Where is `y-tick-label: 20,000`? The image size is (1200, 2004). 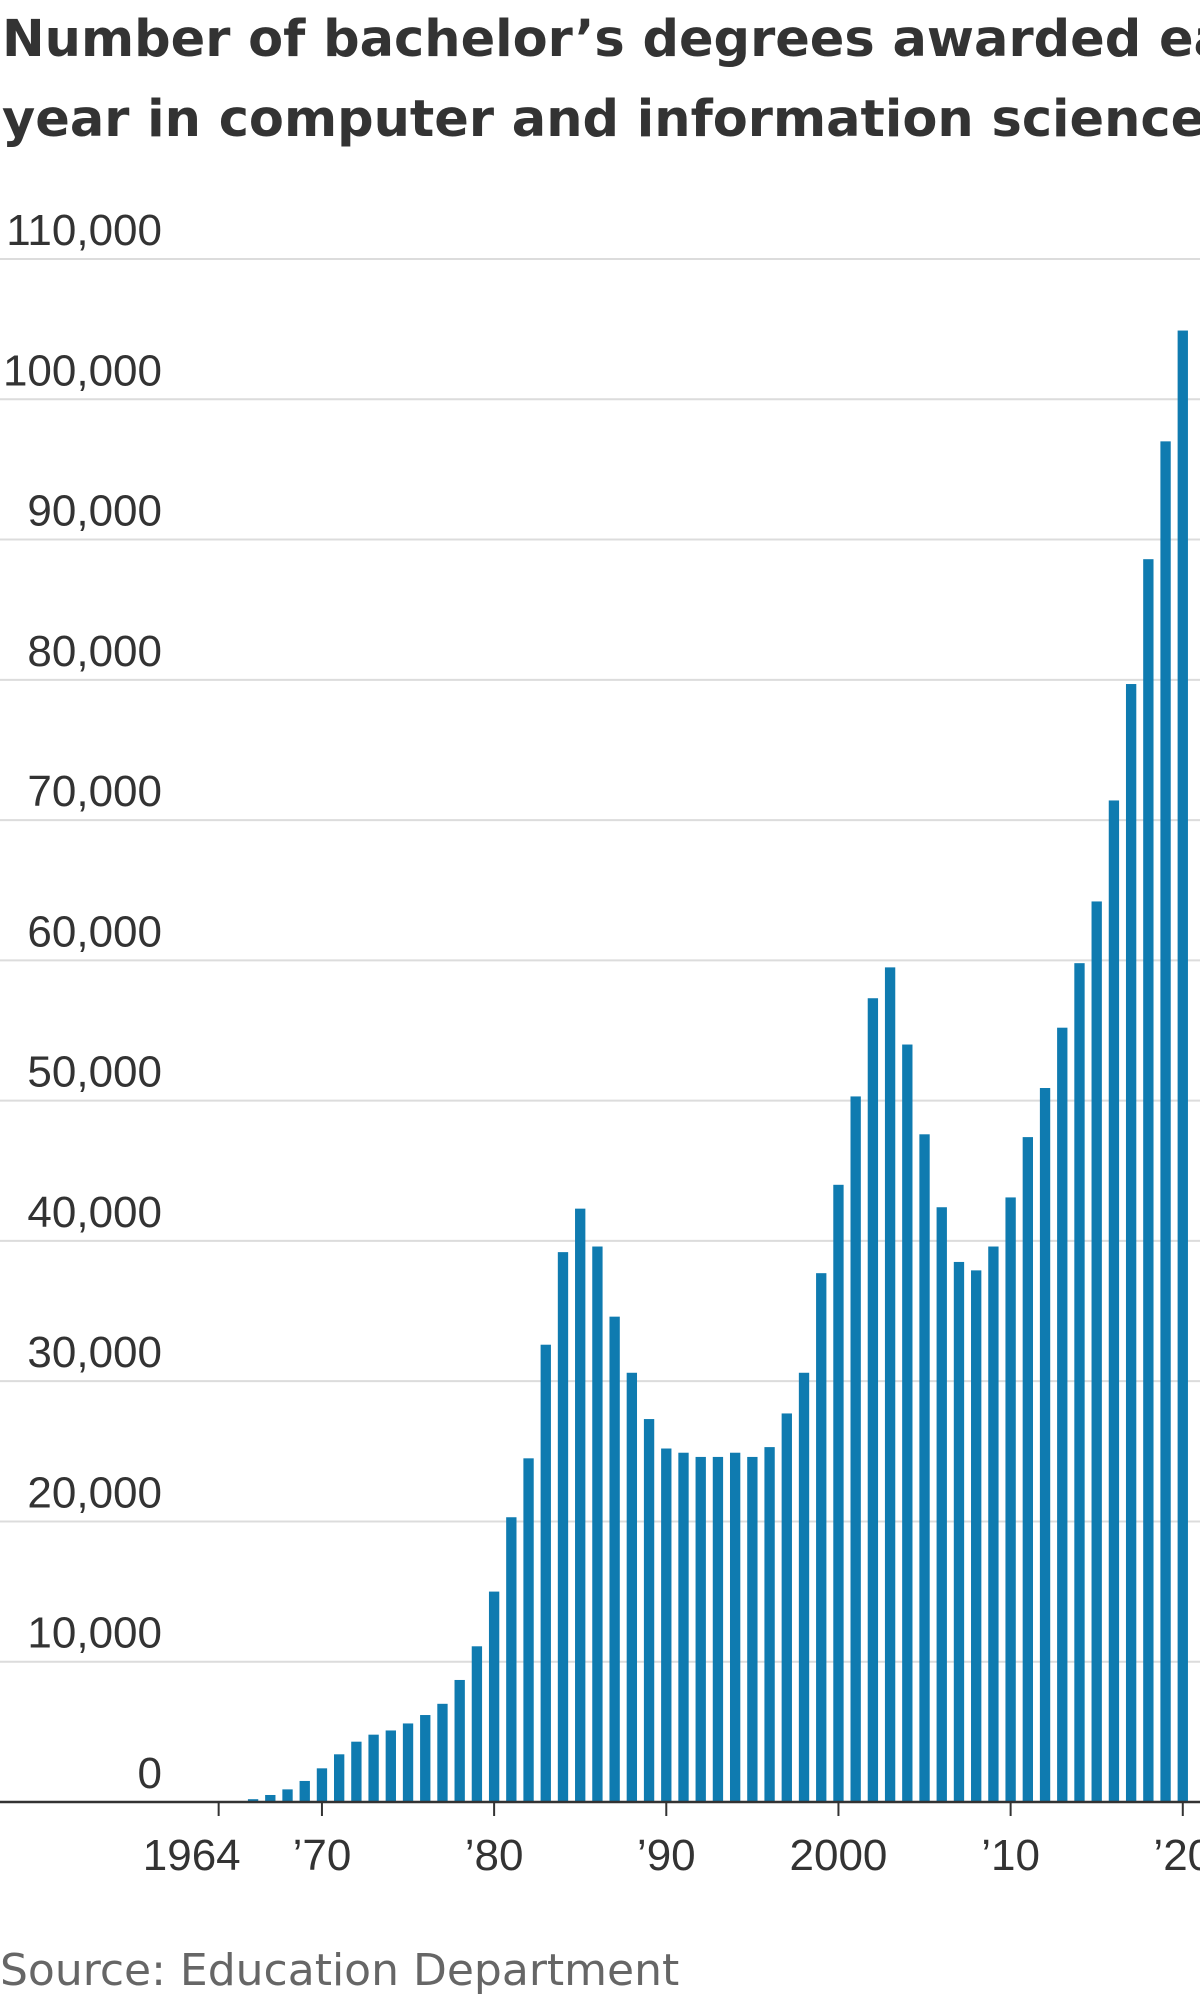
y-tick-label: 20,000 is located at coordinates (94, 1492).